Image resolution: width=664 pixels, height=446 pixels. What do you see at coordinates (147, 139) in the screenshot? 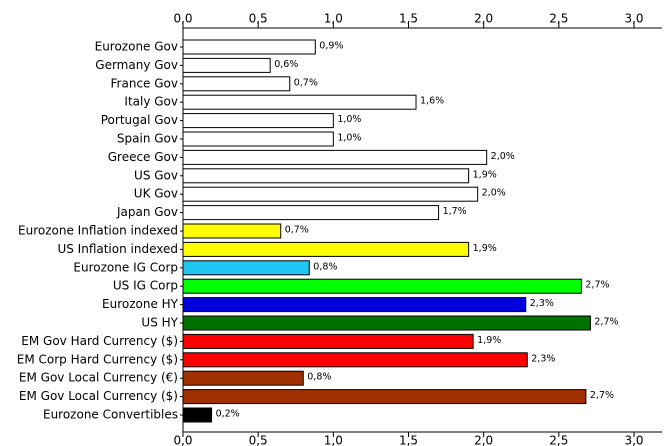
I see `category-label: Spain Gov` at bounding box center [147, 139].